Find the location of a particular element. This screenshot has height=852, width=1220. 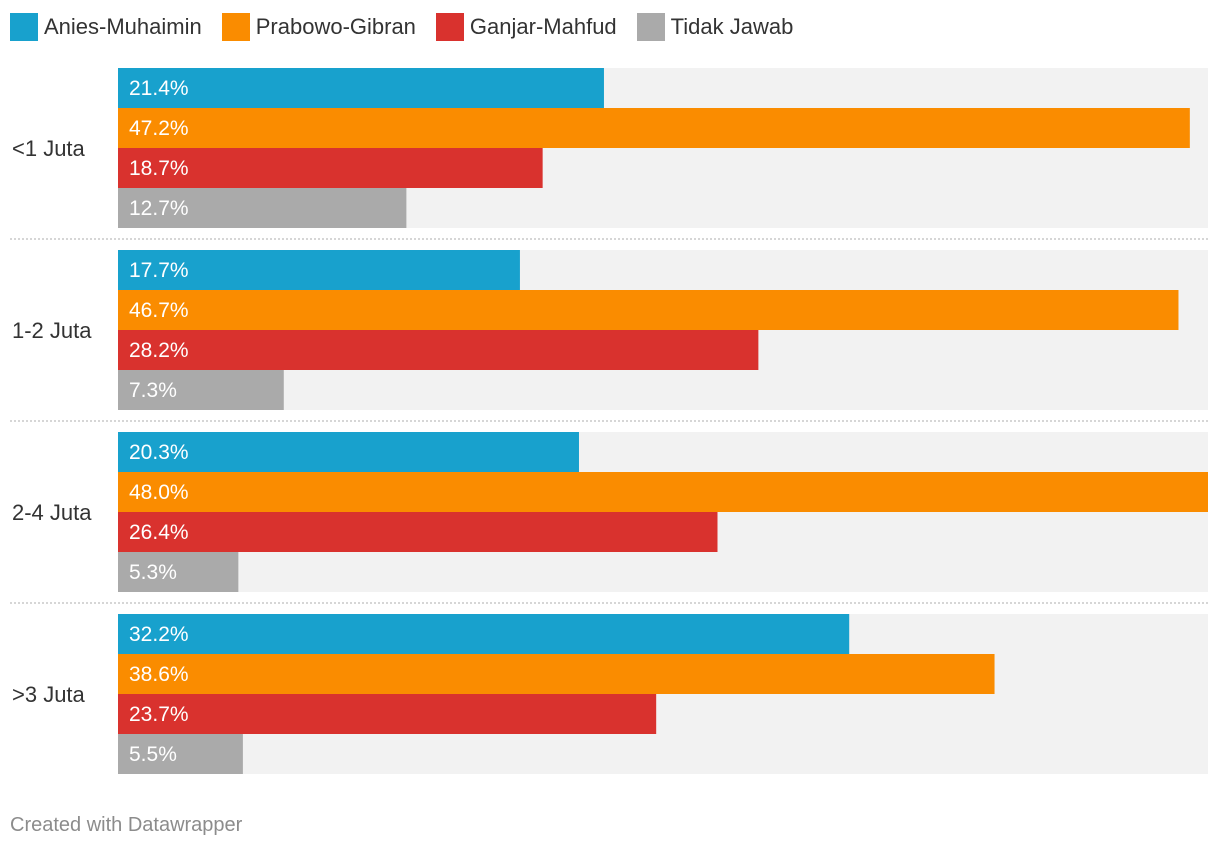

bar-prabowo-gibran-gt-3-juta is located at coordinates (556, 674).